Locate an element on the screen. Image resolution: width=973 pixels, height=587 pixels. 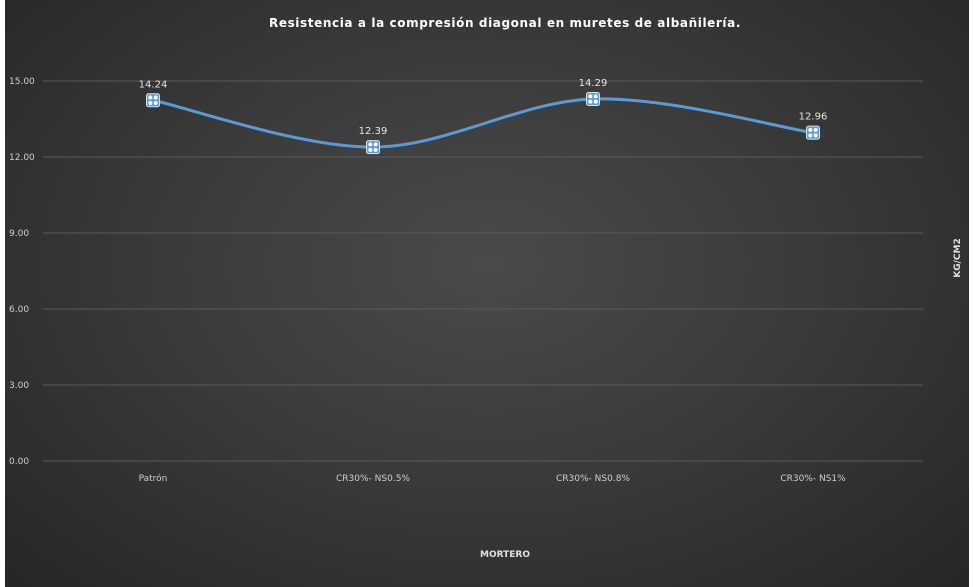
data-label: 12.39 is located at coordinates (373, 131).